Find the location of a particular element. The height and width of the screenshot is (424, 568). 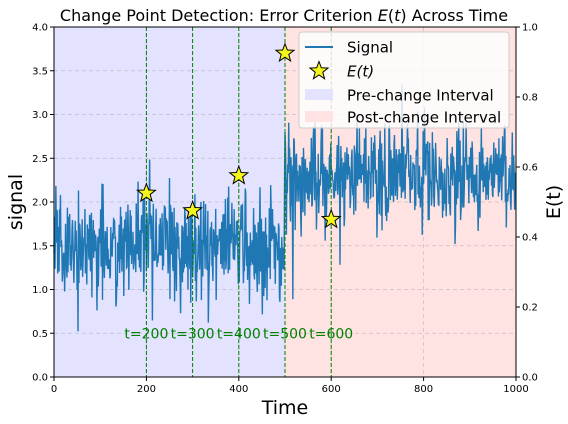

y-tick-label-2: 1.0 is located at coordinates (40, 290).